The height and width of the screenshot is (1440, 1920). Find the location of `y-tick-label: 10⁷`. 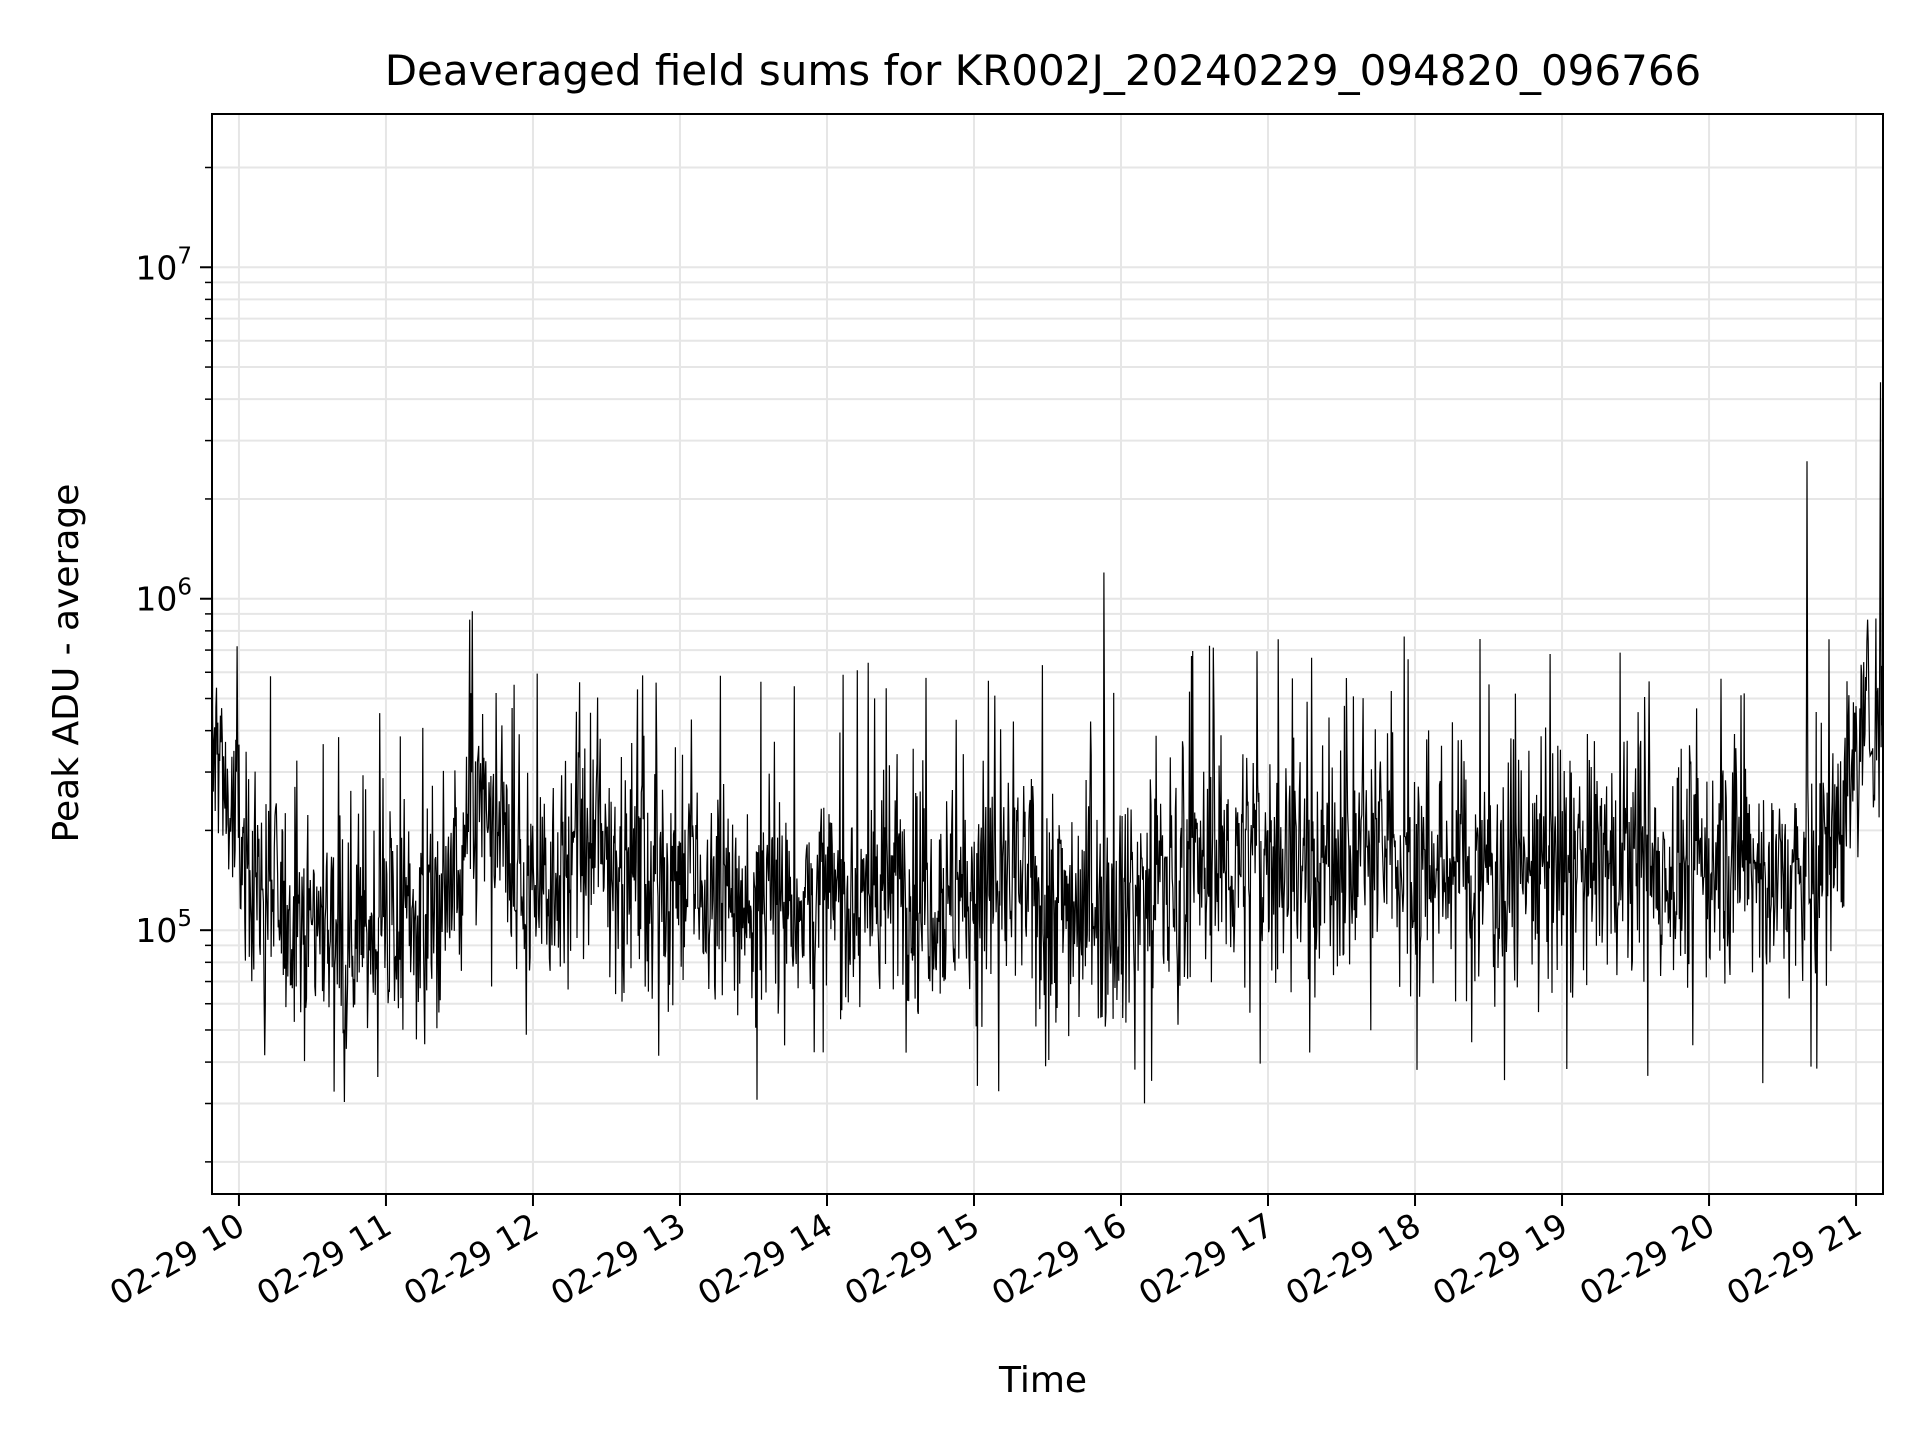

y-tick-label: 10⁷ is located at coordinates (163, 265).